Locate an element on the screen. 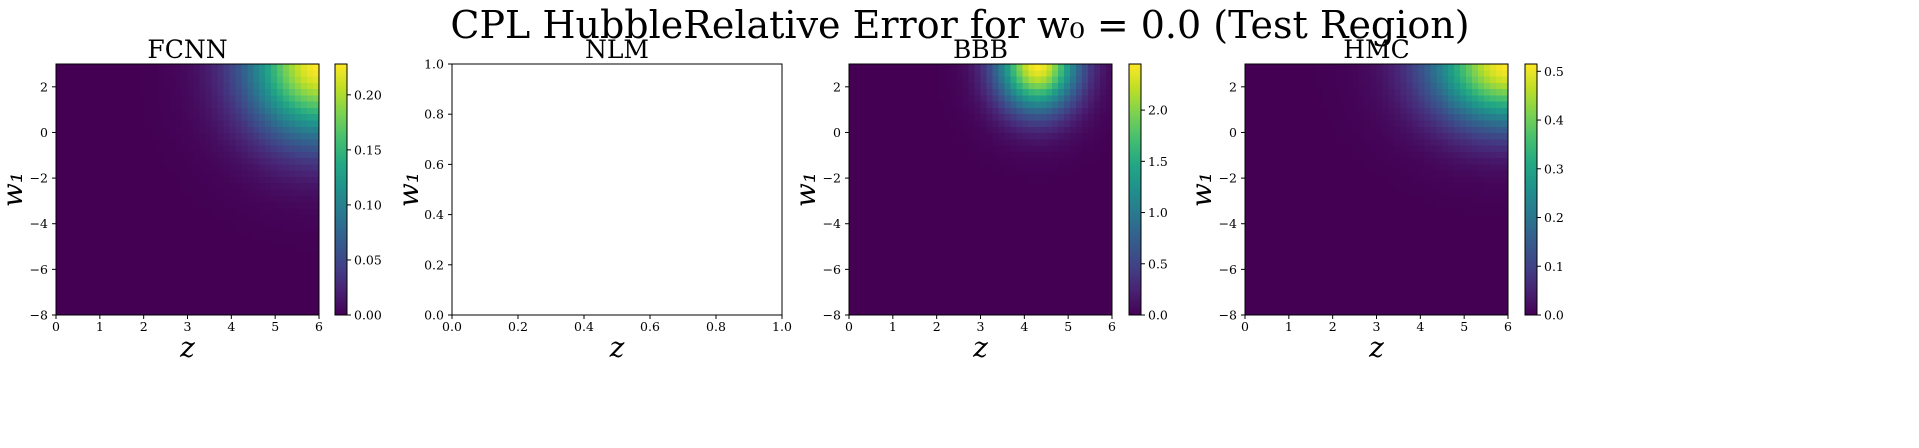  x-tick-label: 2 is located at coordinates (937, 326).